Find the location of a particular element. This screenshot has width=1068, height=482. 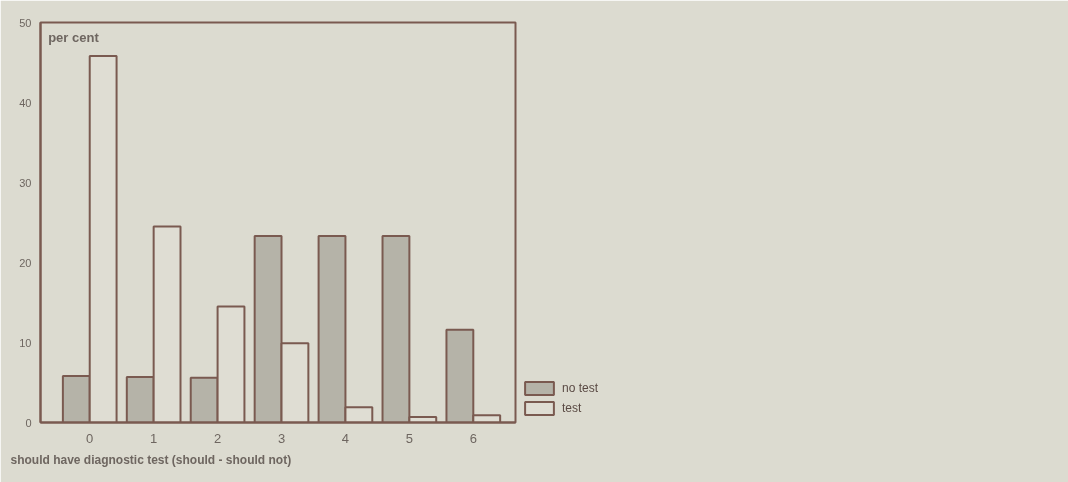

x-tick-label: 6 is located at coordinates (473, 438).